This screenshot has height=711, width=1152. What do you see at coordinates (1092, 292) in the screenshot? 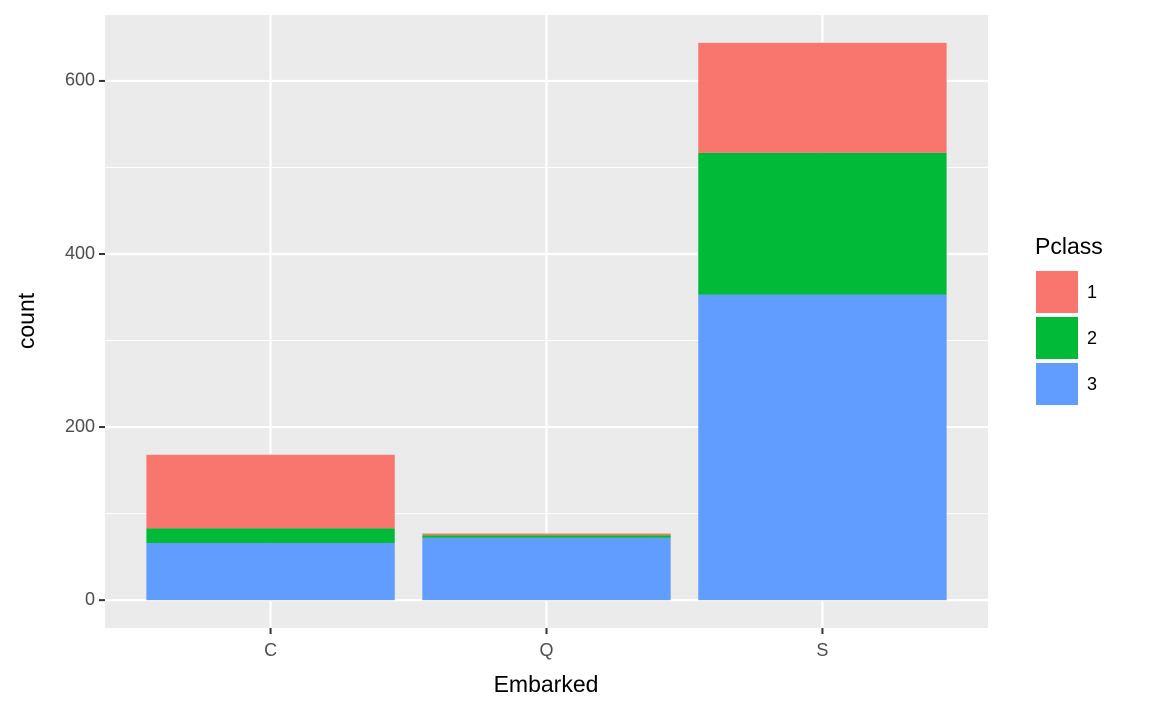
I see `legend-label: 1` at bounding box center [1092, 292].